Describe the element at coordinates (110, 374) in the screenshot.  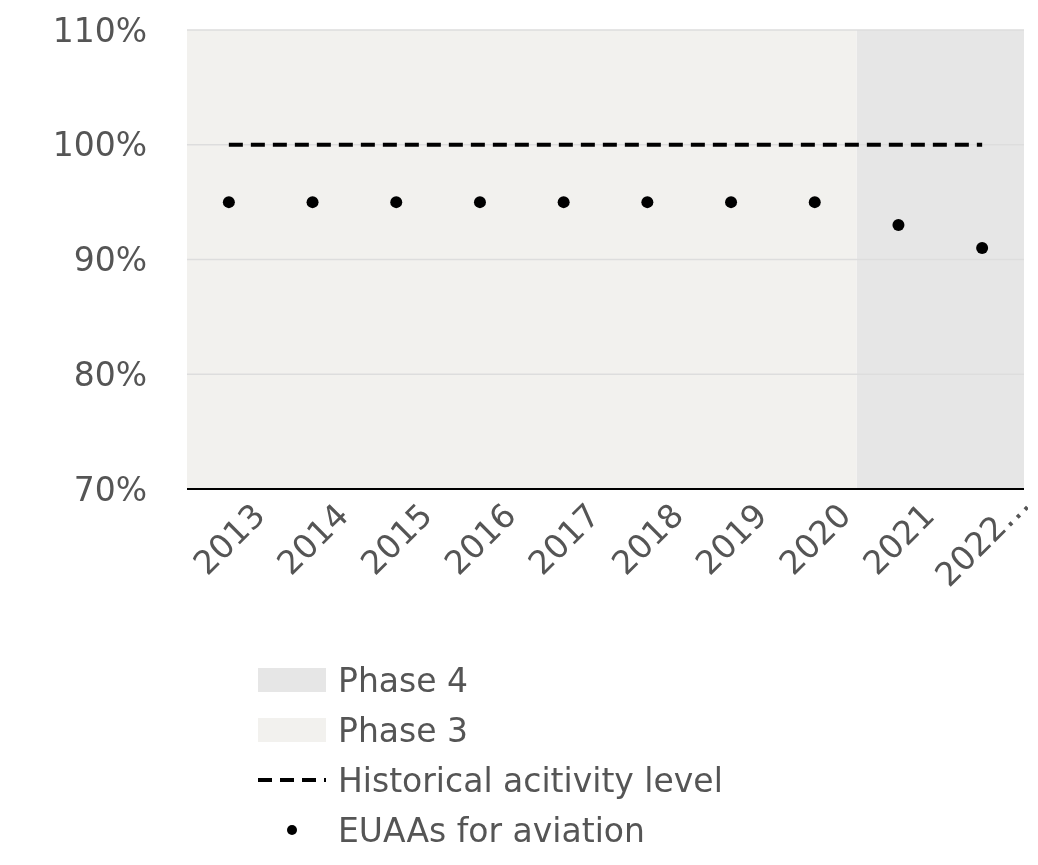
I see `y-tick-label: 80%` at that location.